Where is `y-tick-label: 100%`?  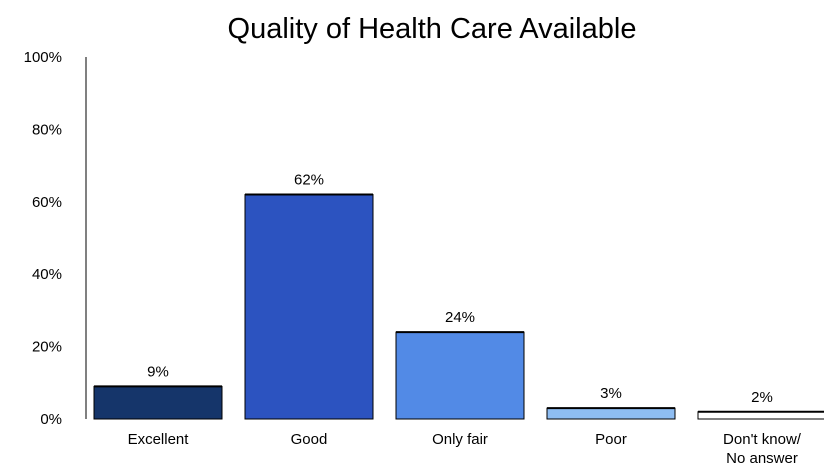
y-tick-label: 100% is located at coordinates (43, 57).